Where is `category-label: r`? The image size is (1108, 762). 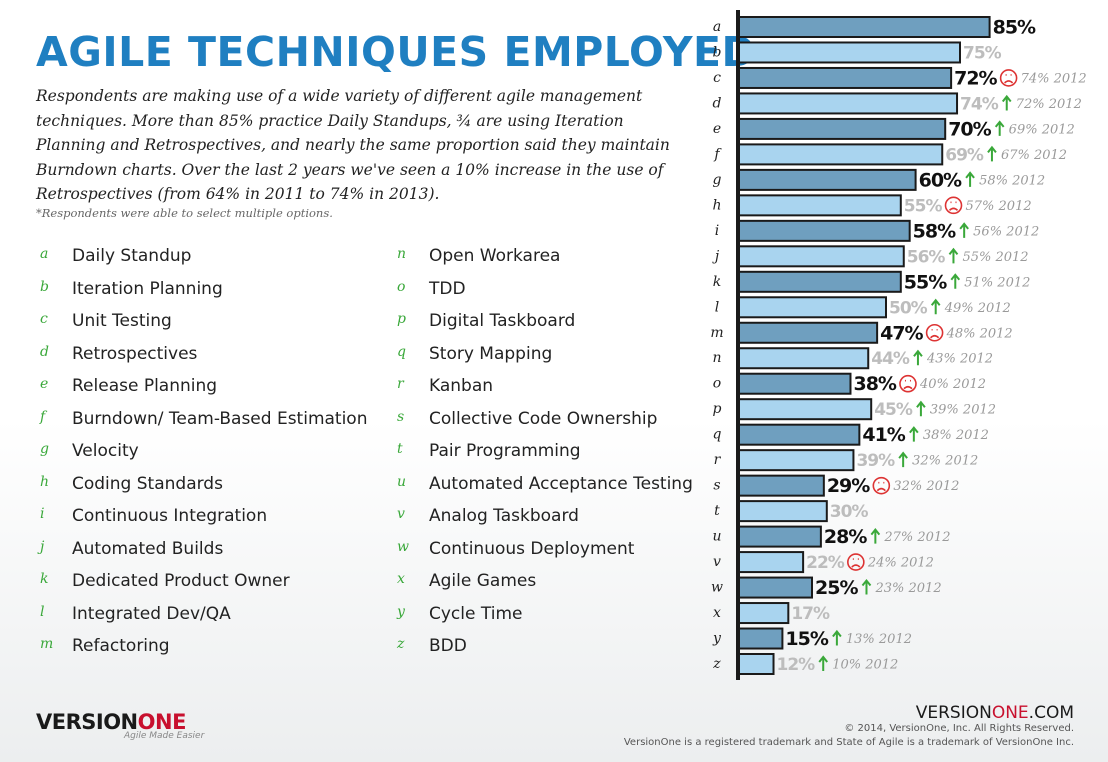
category-label: r is located at coordinates (718, 460).